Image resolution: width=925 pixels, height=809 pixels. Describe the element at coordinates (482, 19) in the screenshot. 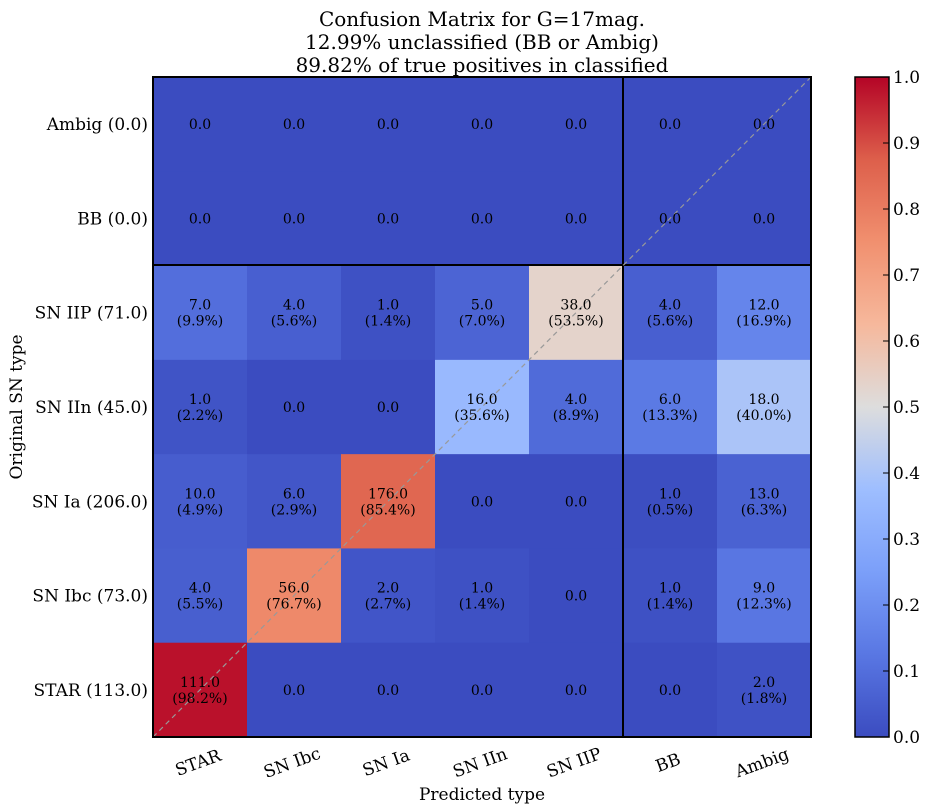

I see `chart-title: Confusion Matrix for G=17mag.` at that location.